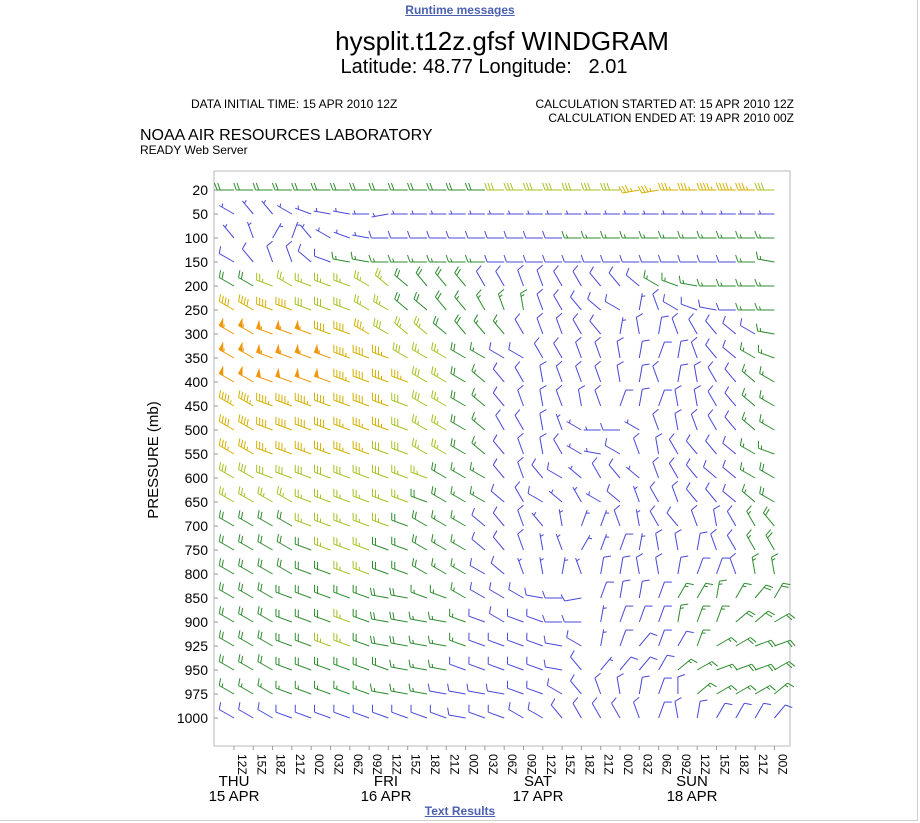 The image size is (920, 823). Describe the element at coordinates (377, 764) in the screenshot. I see `x-tick-label: 09Z` at that location.